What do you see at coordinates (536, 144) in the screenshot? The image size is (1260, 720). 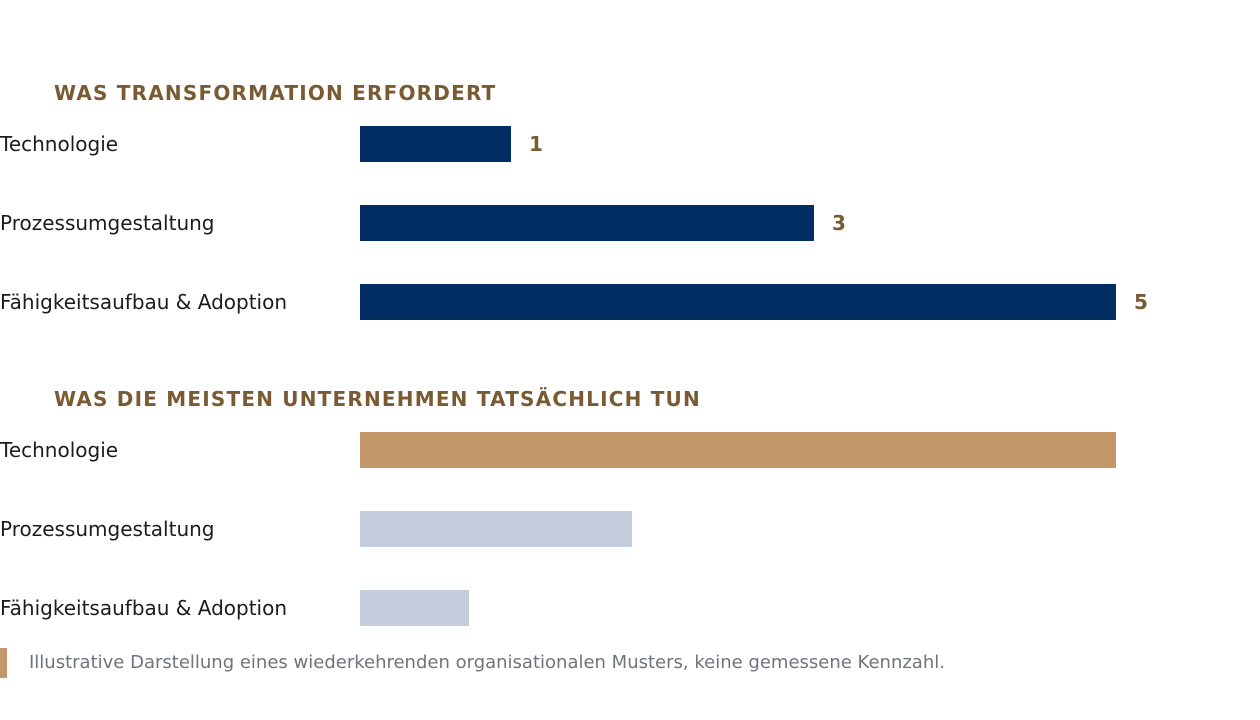 I see `value-label: 1` at bounding box center [536, 144].